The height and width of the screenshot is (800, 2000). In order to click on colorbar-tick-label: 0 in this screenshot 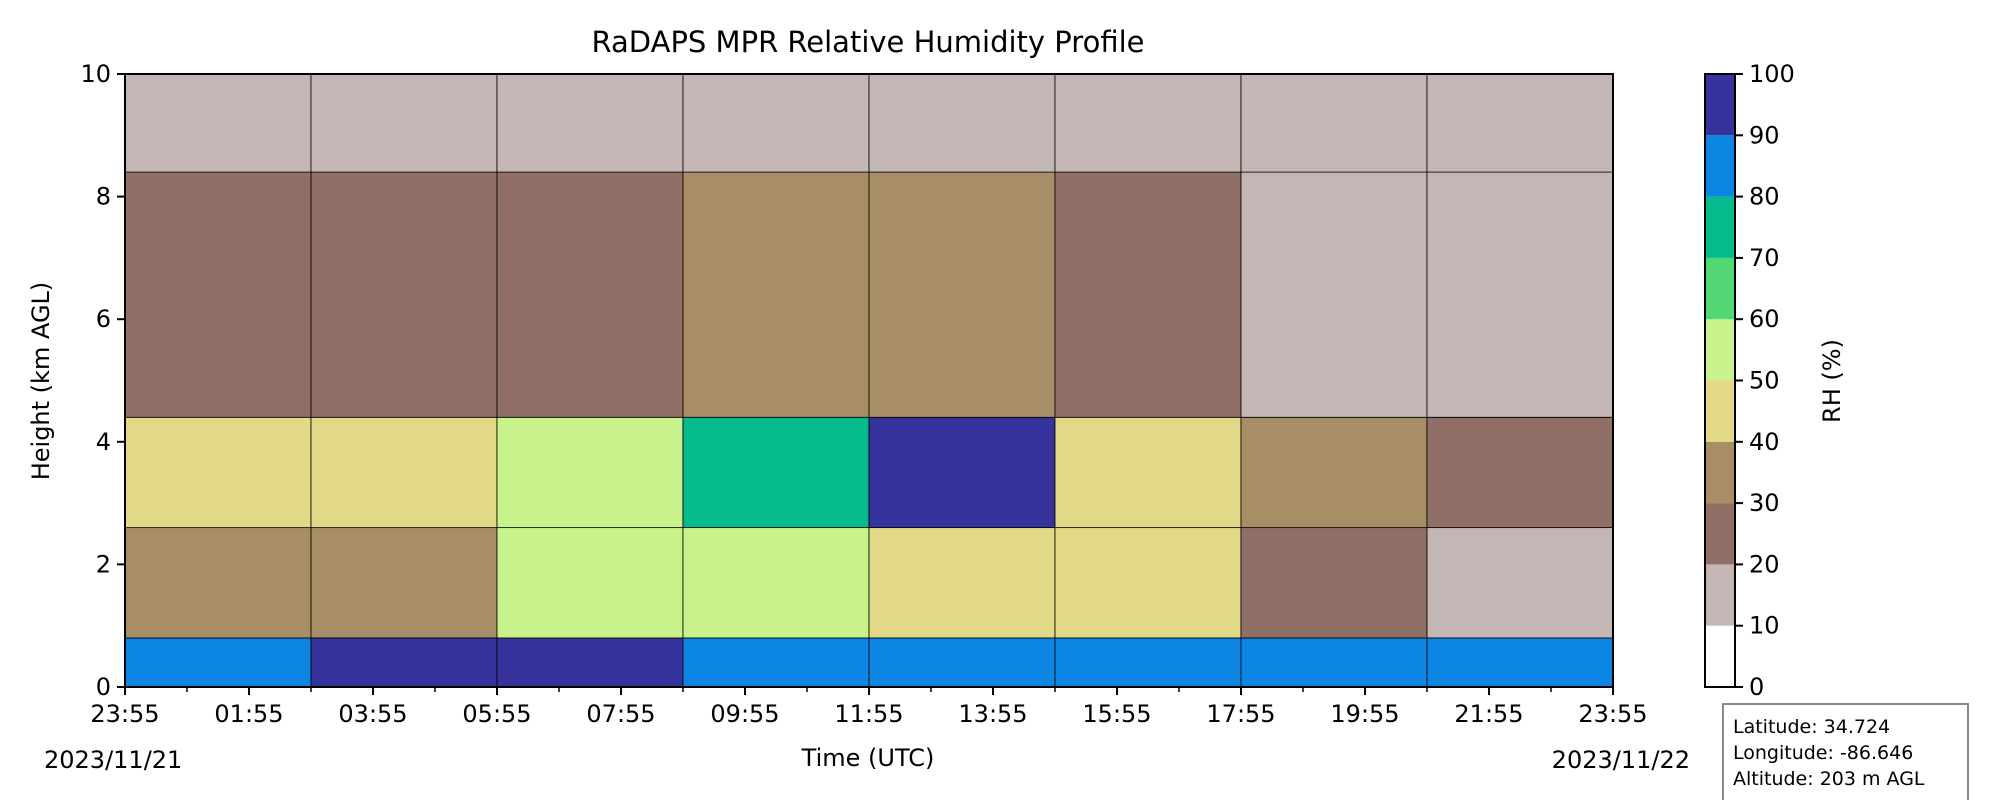, I will do `click(1756, 687)`.